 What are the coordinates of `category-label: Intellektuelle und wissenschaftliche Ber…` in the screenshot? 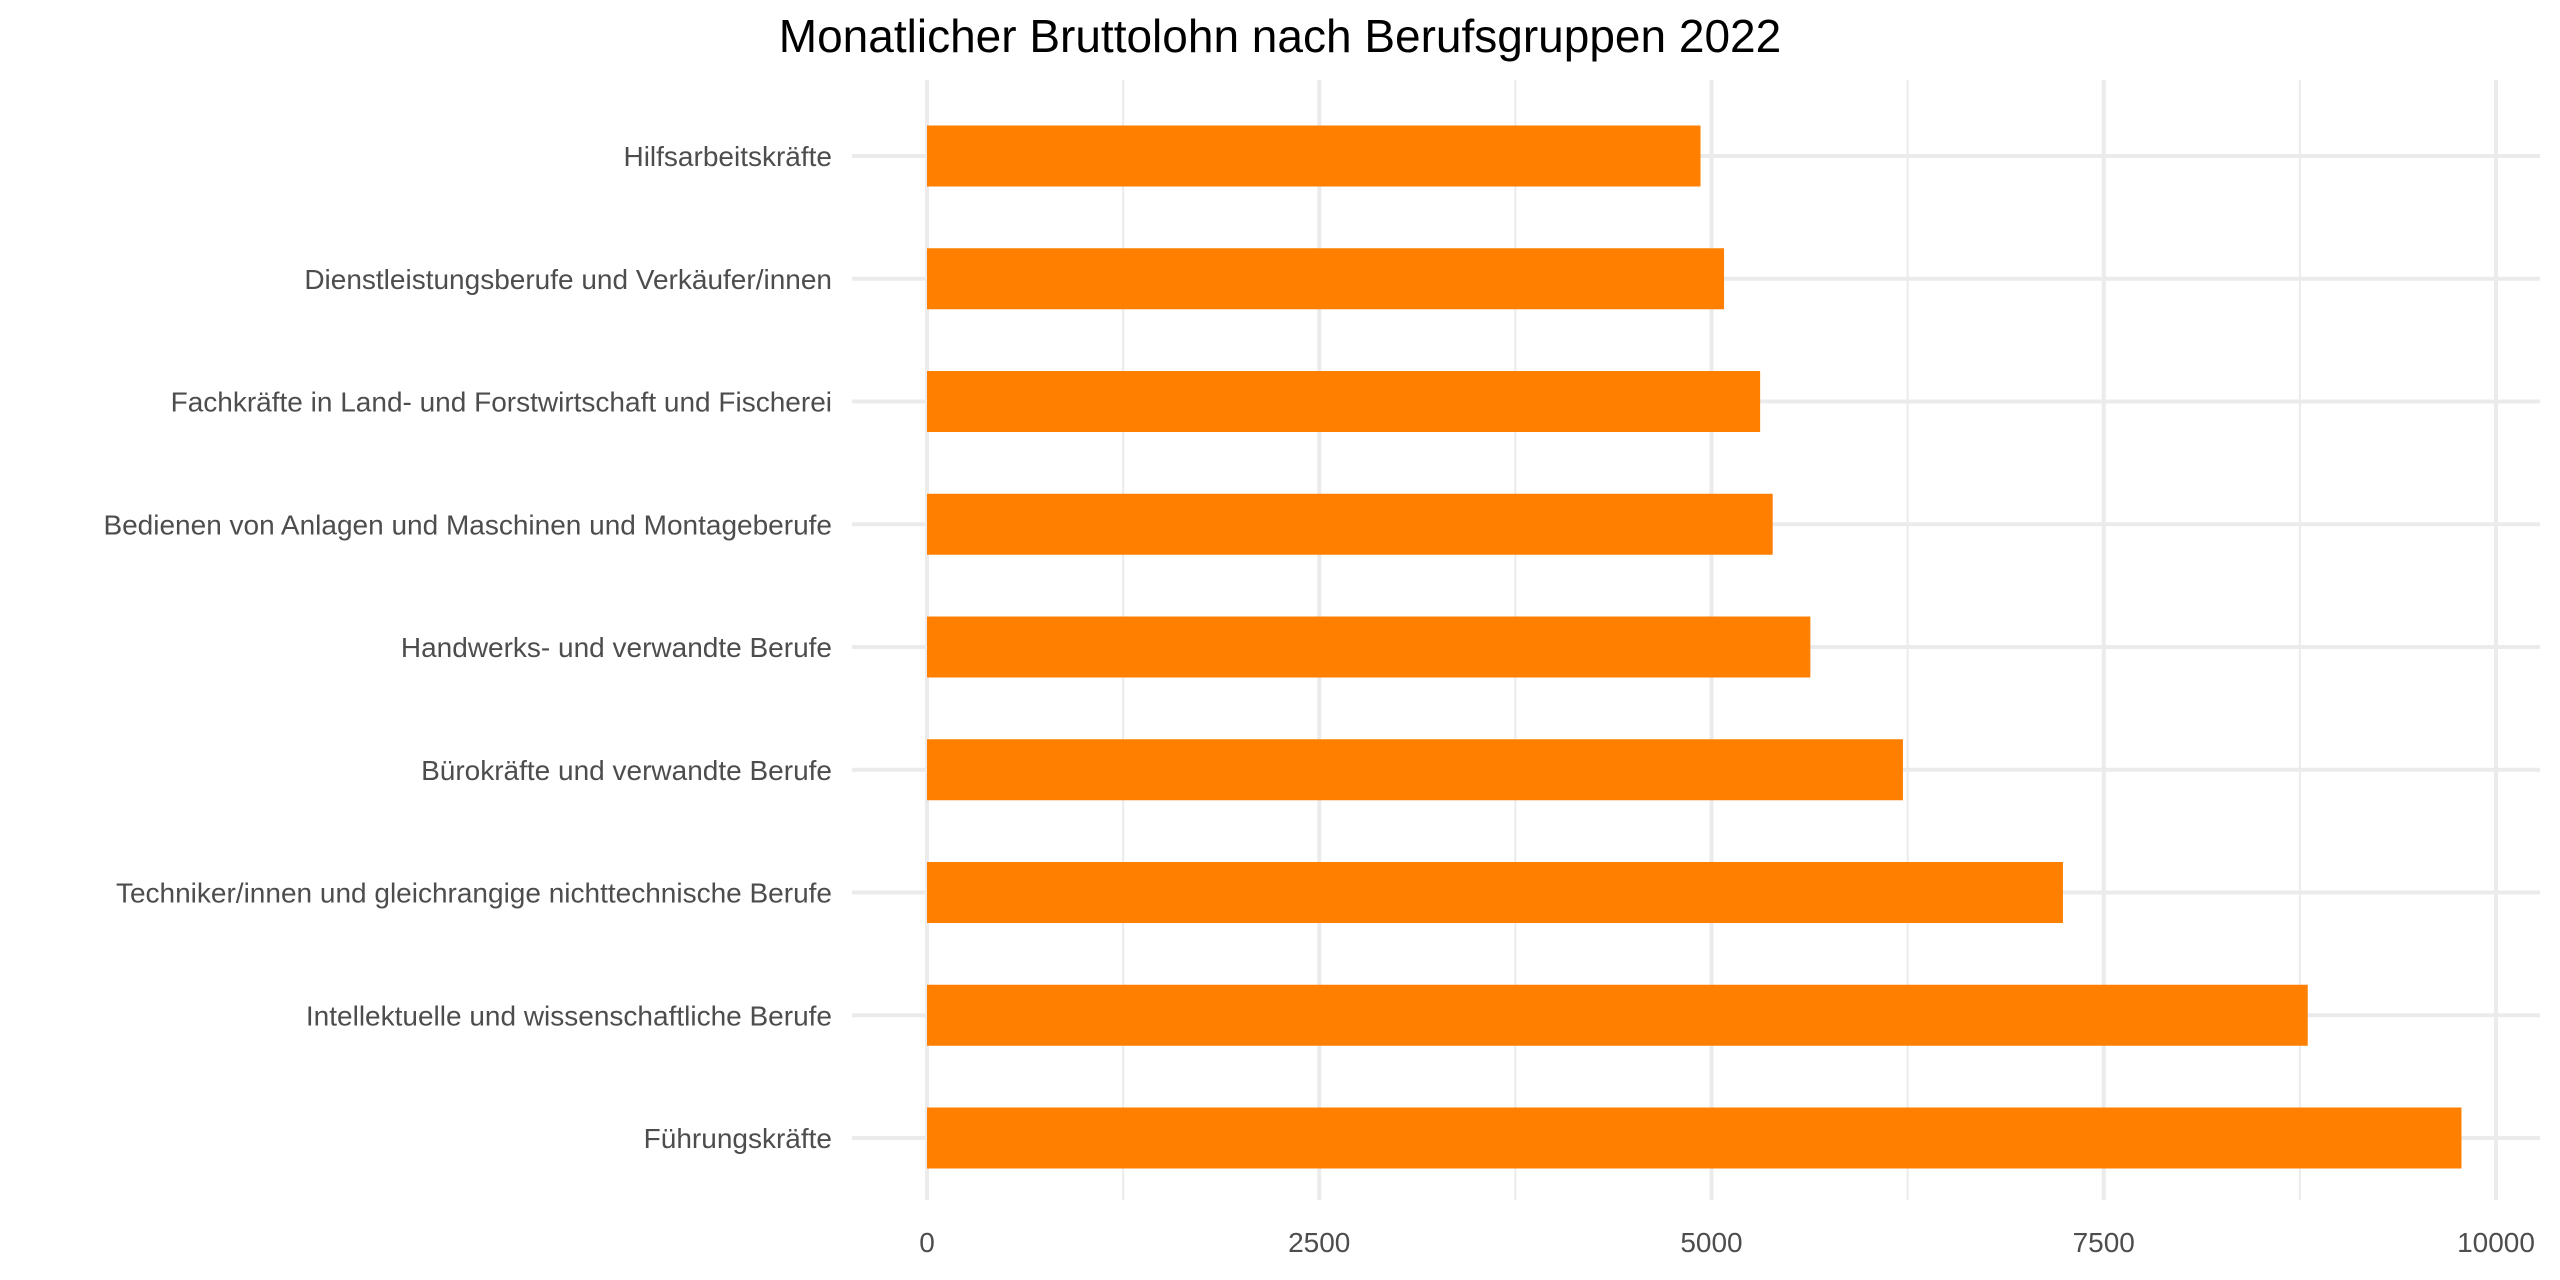 It's located at (569, 1015).